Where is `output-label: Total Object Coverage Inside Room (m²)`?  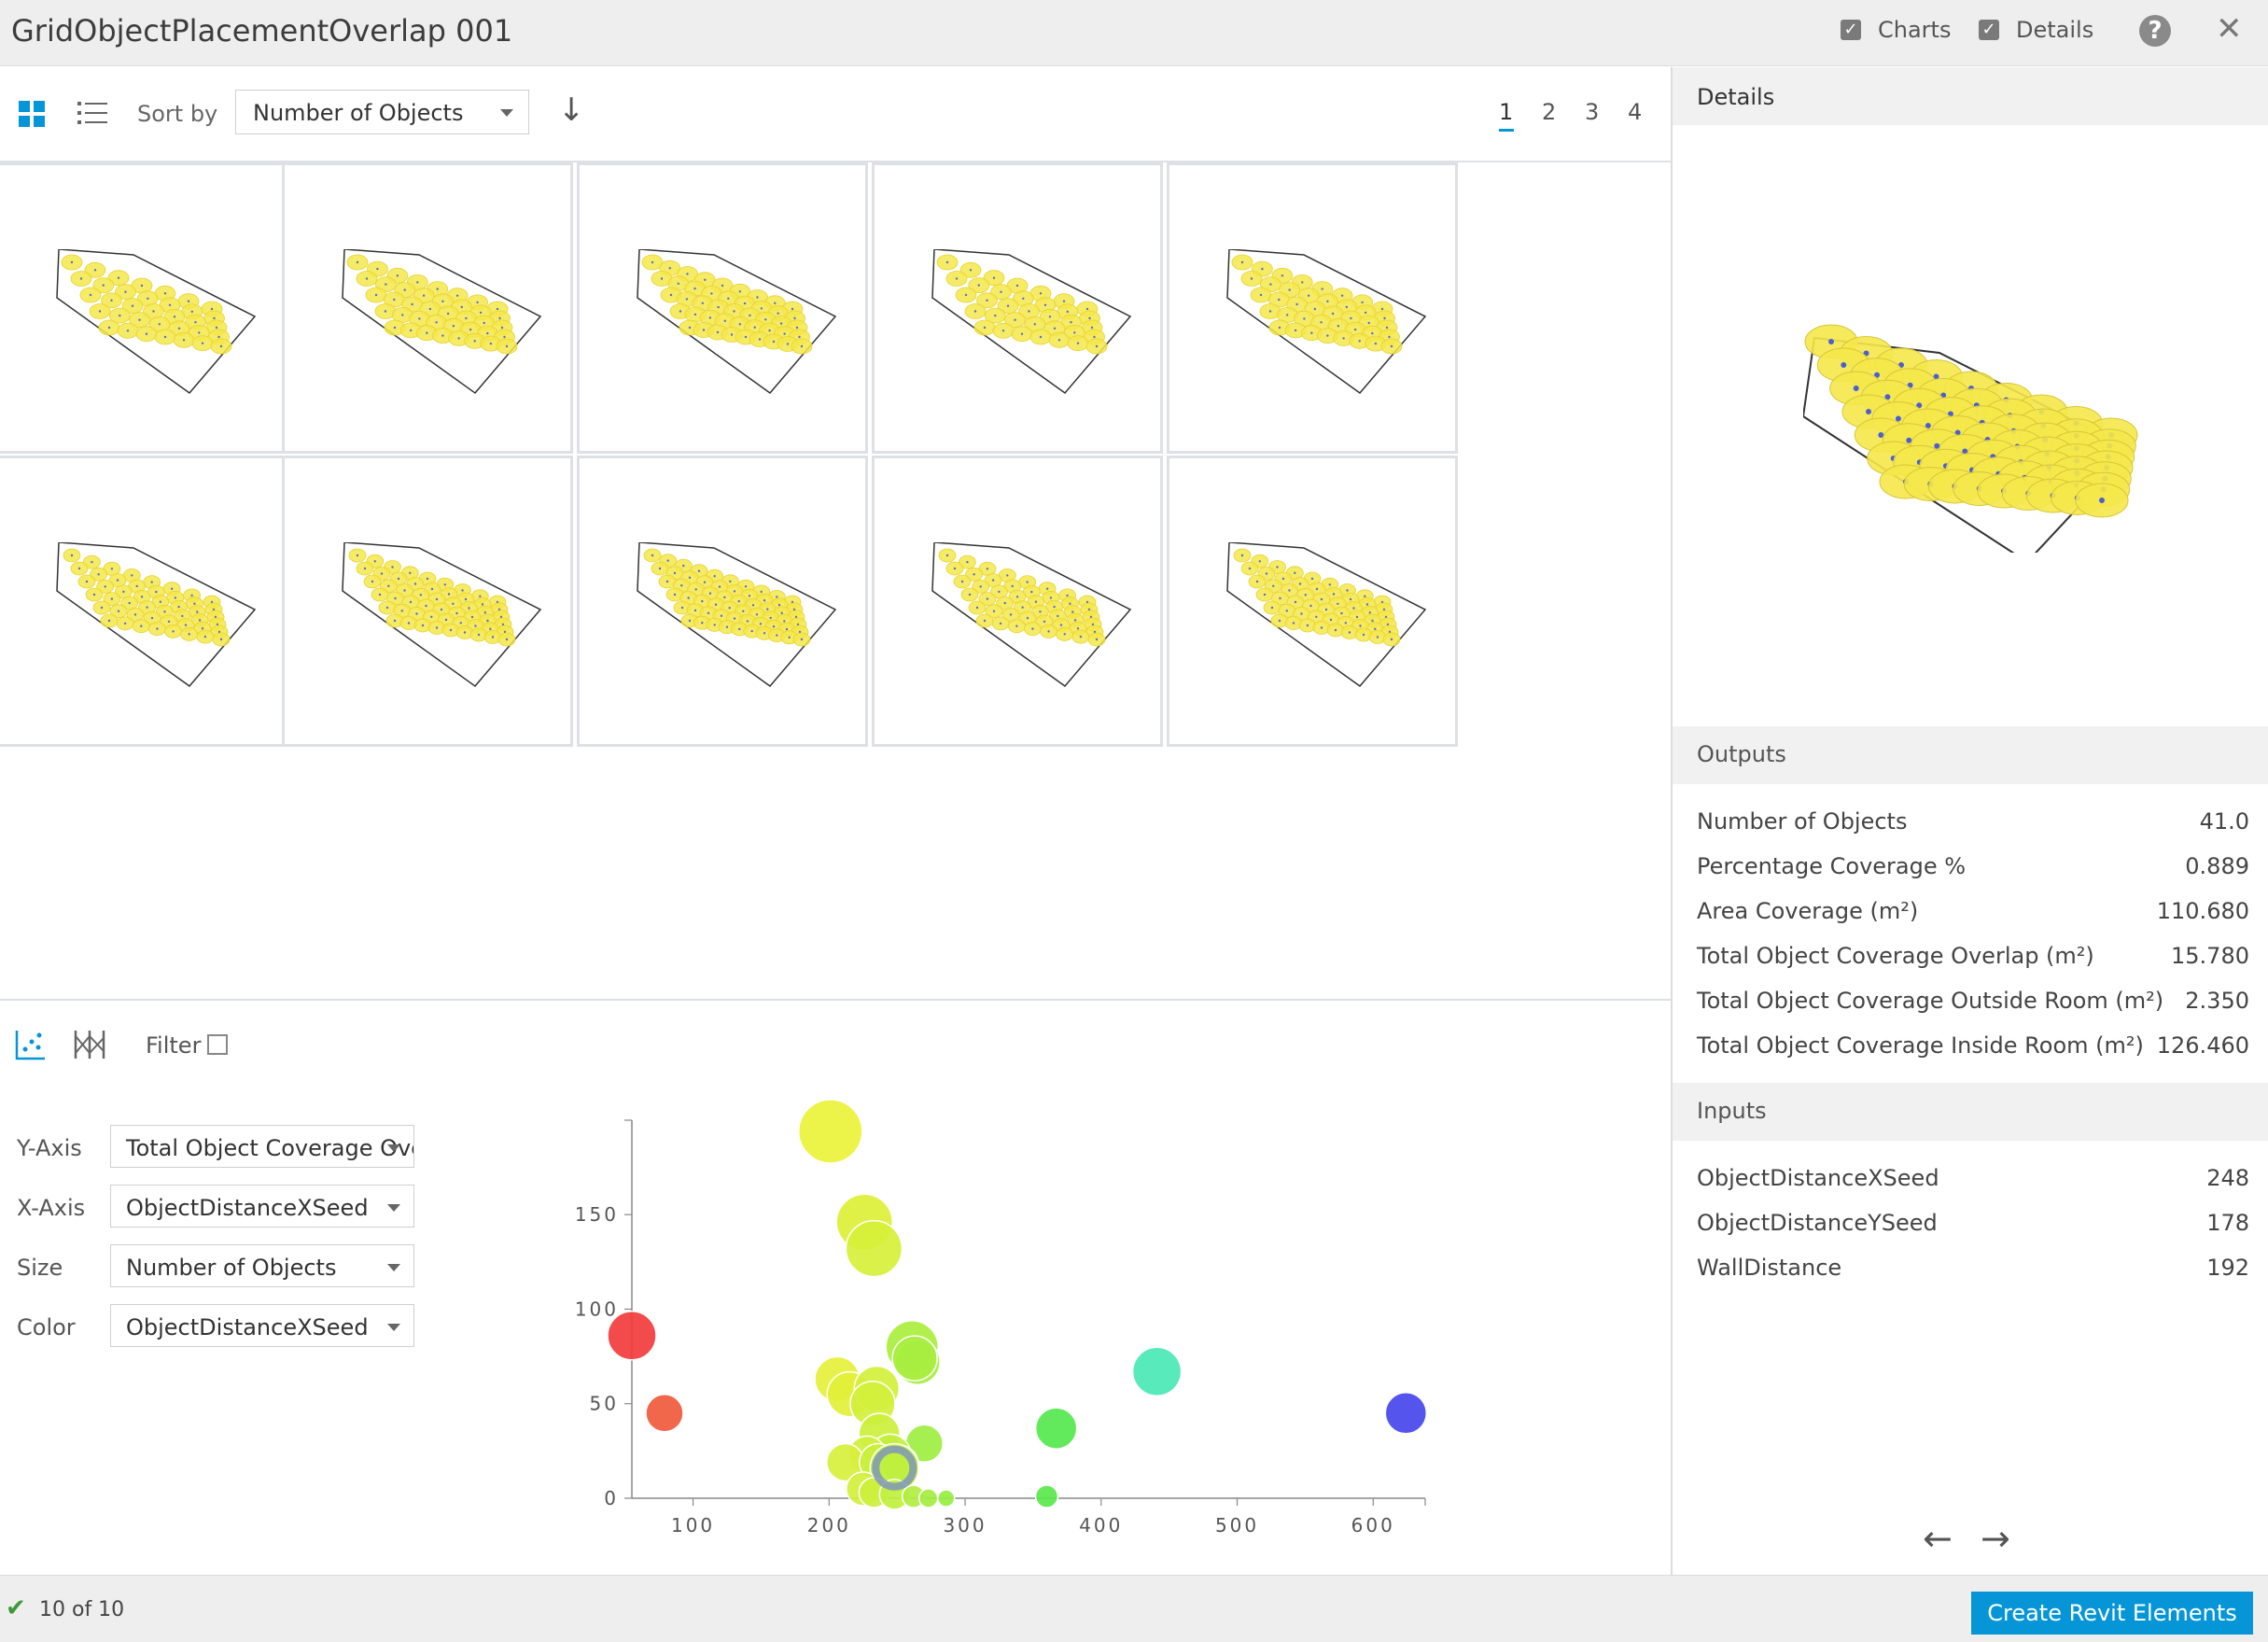
output-label: Total Object Coverage Inside Room (m²) is located at coordinates (1921, 1045).